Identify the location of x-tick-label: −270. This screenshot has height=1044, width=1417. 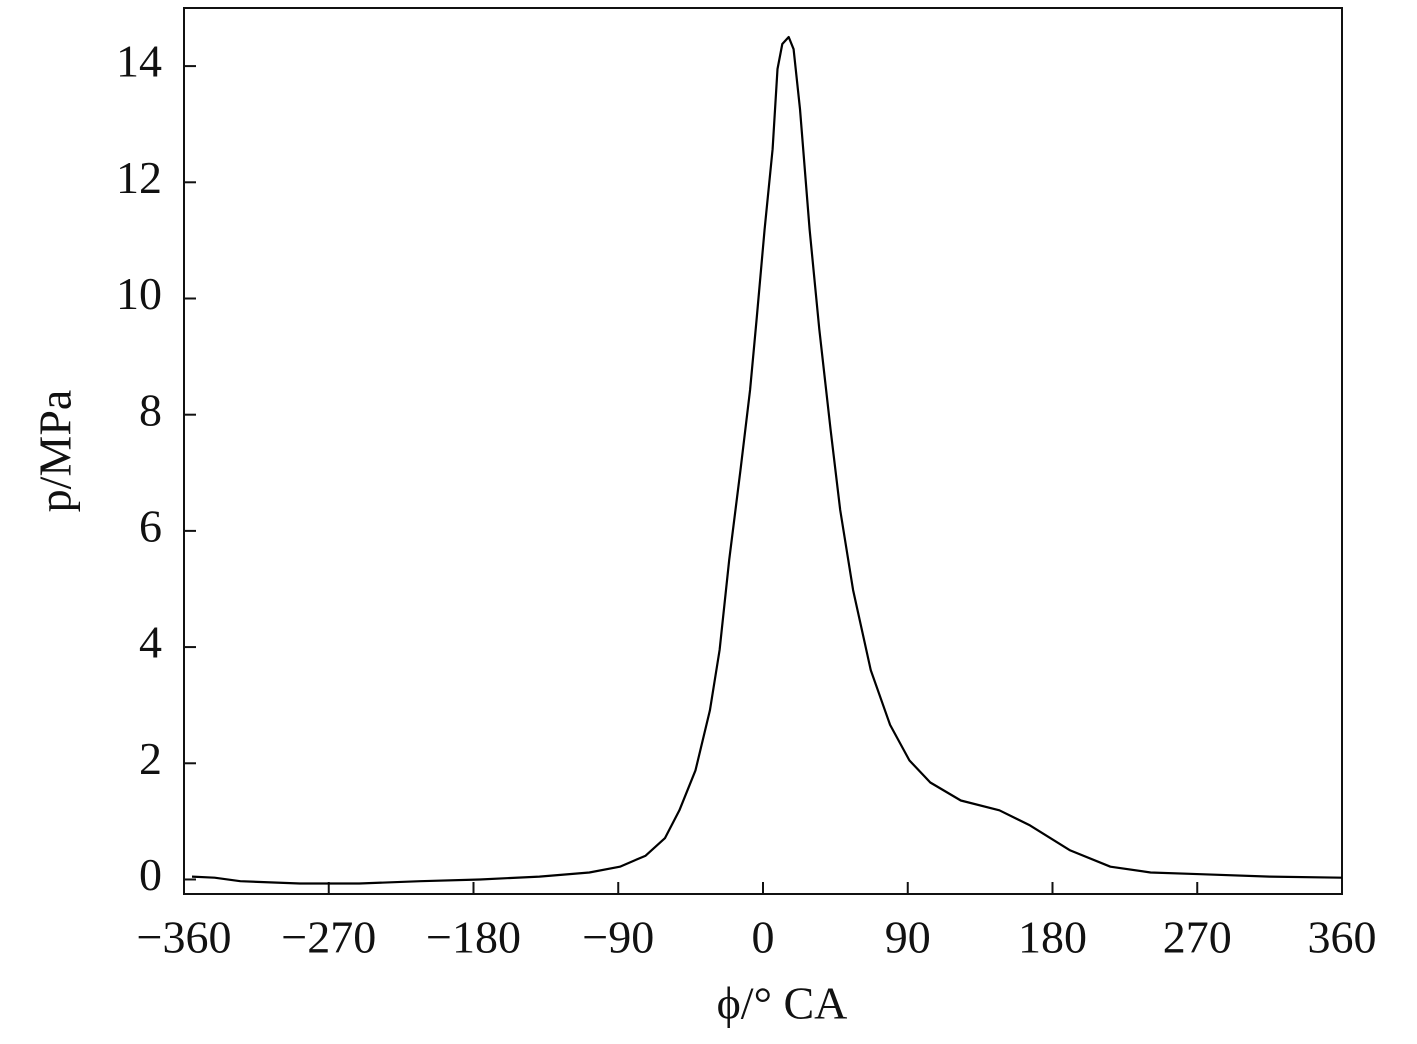
(328, 937).